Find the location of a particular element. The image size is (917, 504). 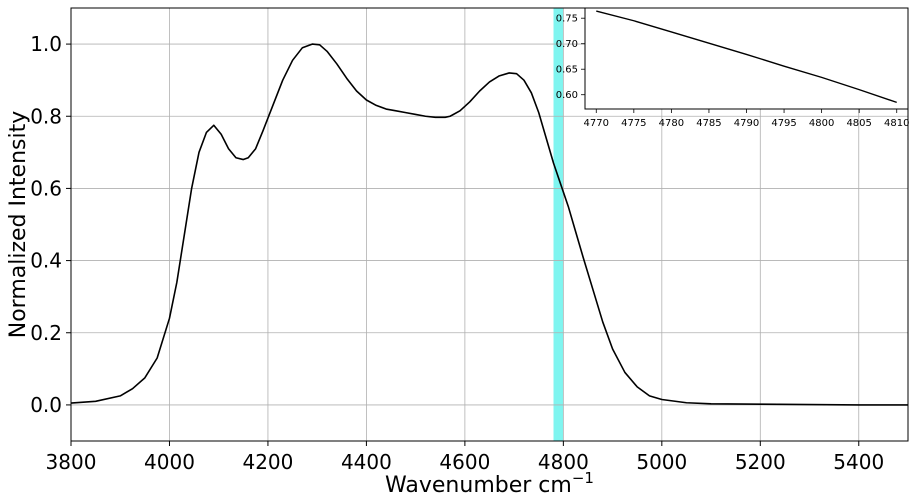

y-axis-label: Normalized Intensity is located at coordinates (18, 225).